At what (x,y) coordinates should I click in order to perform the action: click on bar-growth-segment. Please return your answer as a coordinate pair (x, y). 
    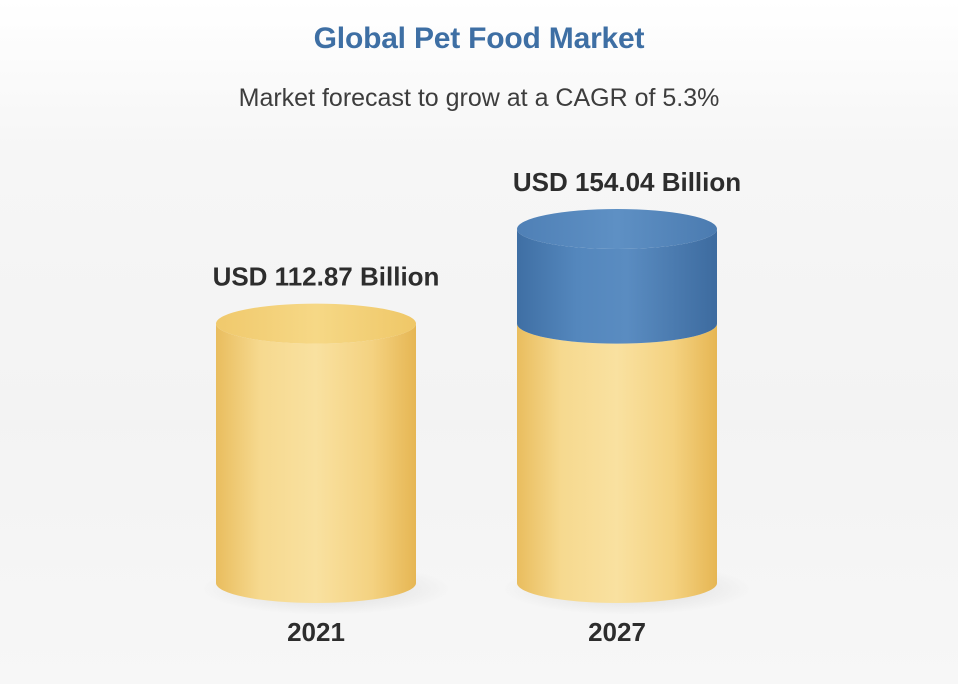
    Looking at the image, I should click on (617, 286).